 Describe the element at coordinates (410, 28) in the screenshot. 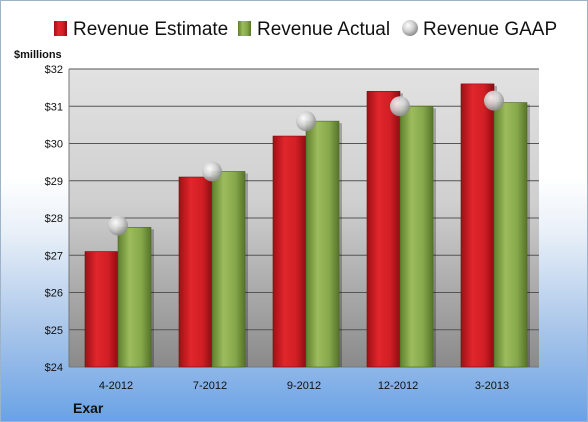

I see `legend-swatch-gaap` at that location.